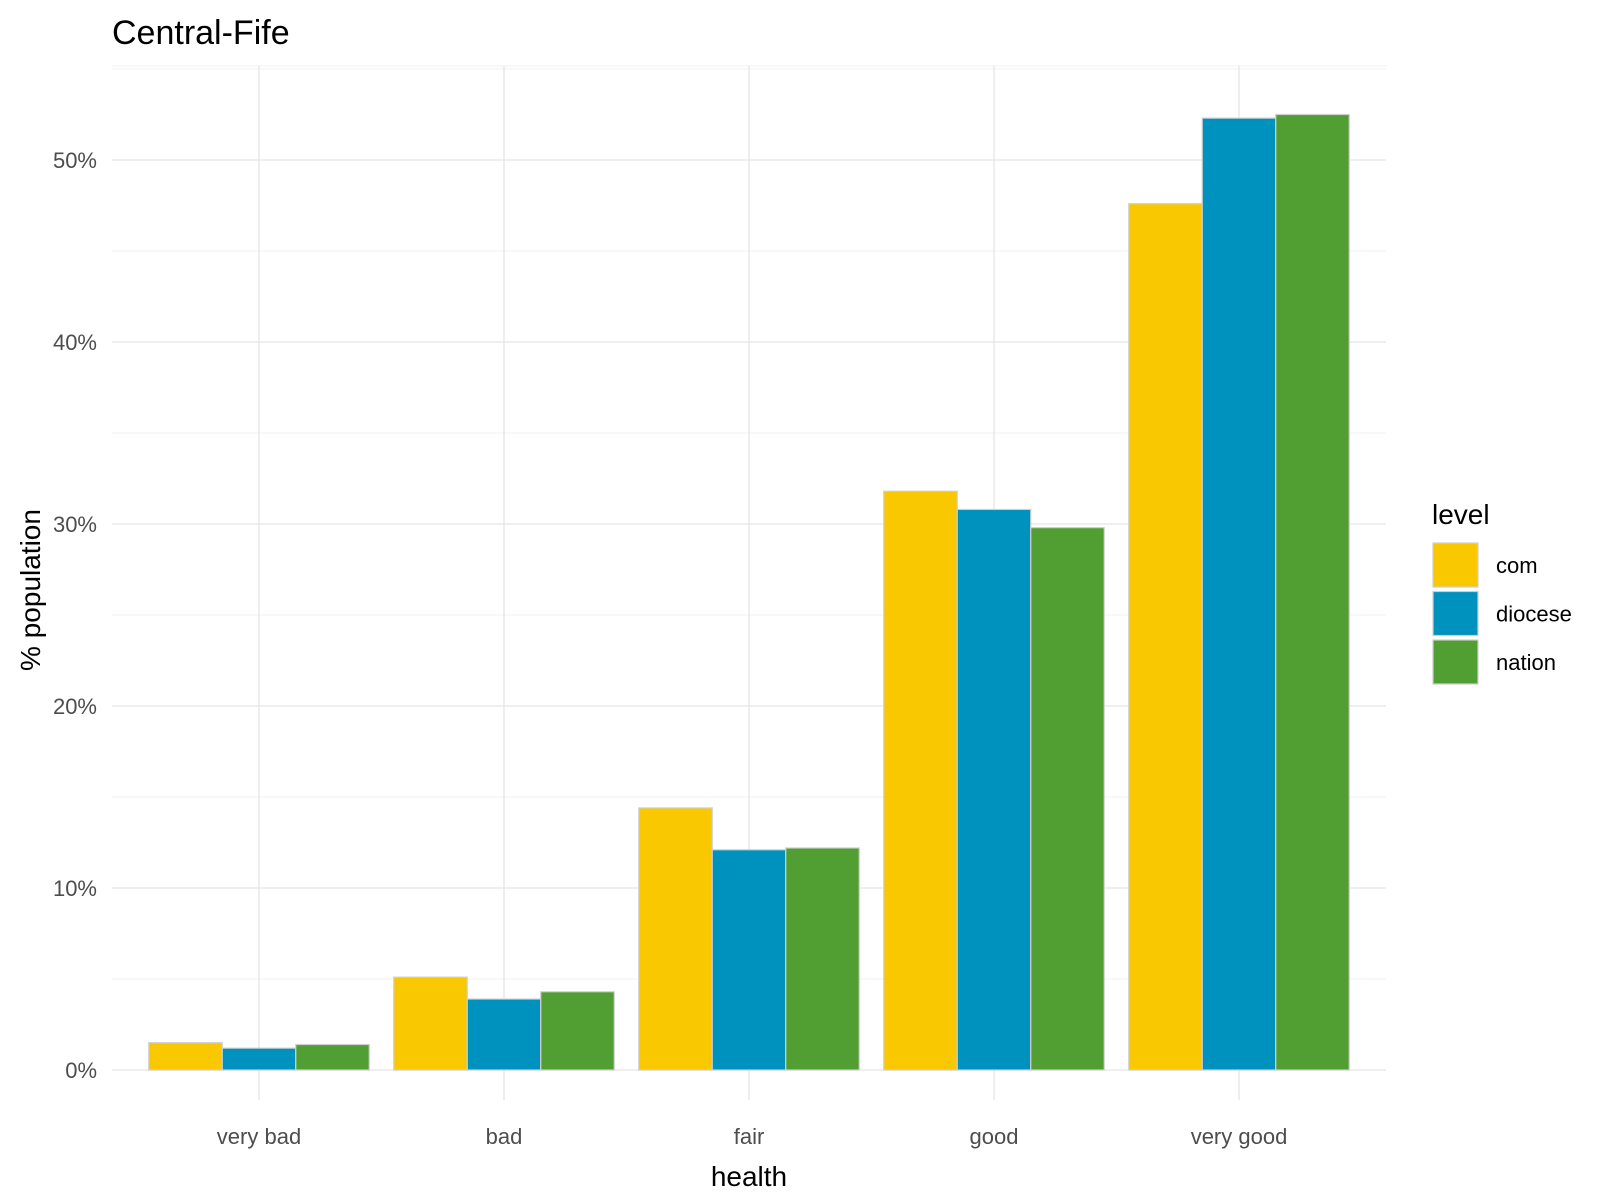 The height and width of the screenshot is (1200, 1600). What do you see at coordinates (75, 160) in the screenshot?
I see `y-tick-label: 50%` at bounding box center [75, 160].